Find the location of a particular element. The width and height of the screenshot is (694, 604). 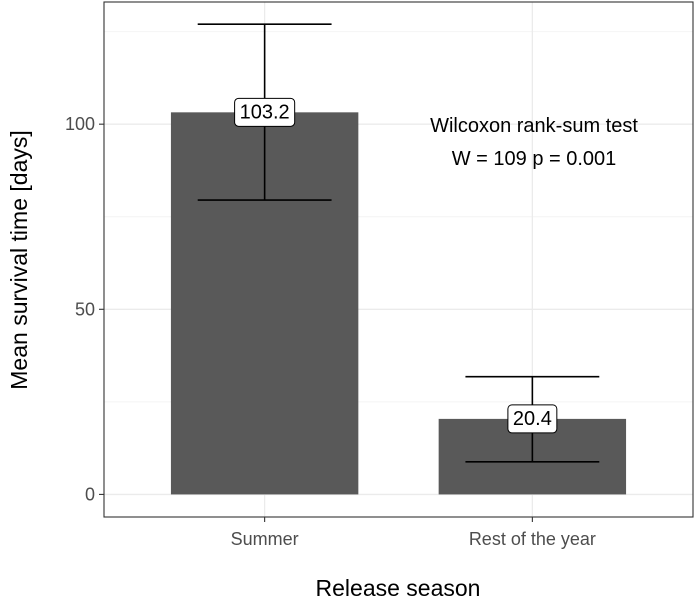

data-label-text: 103.2 is located at coordinates (265, 112).